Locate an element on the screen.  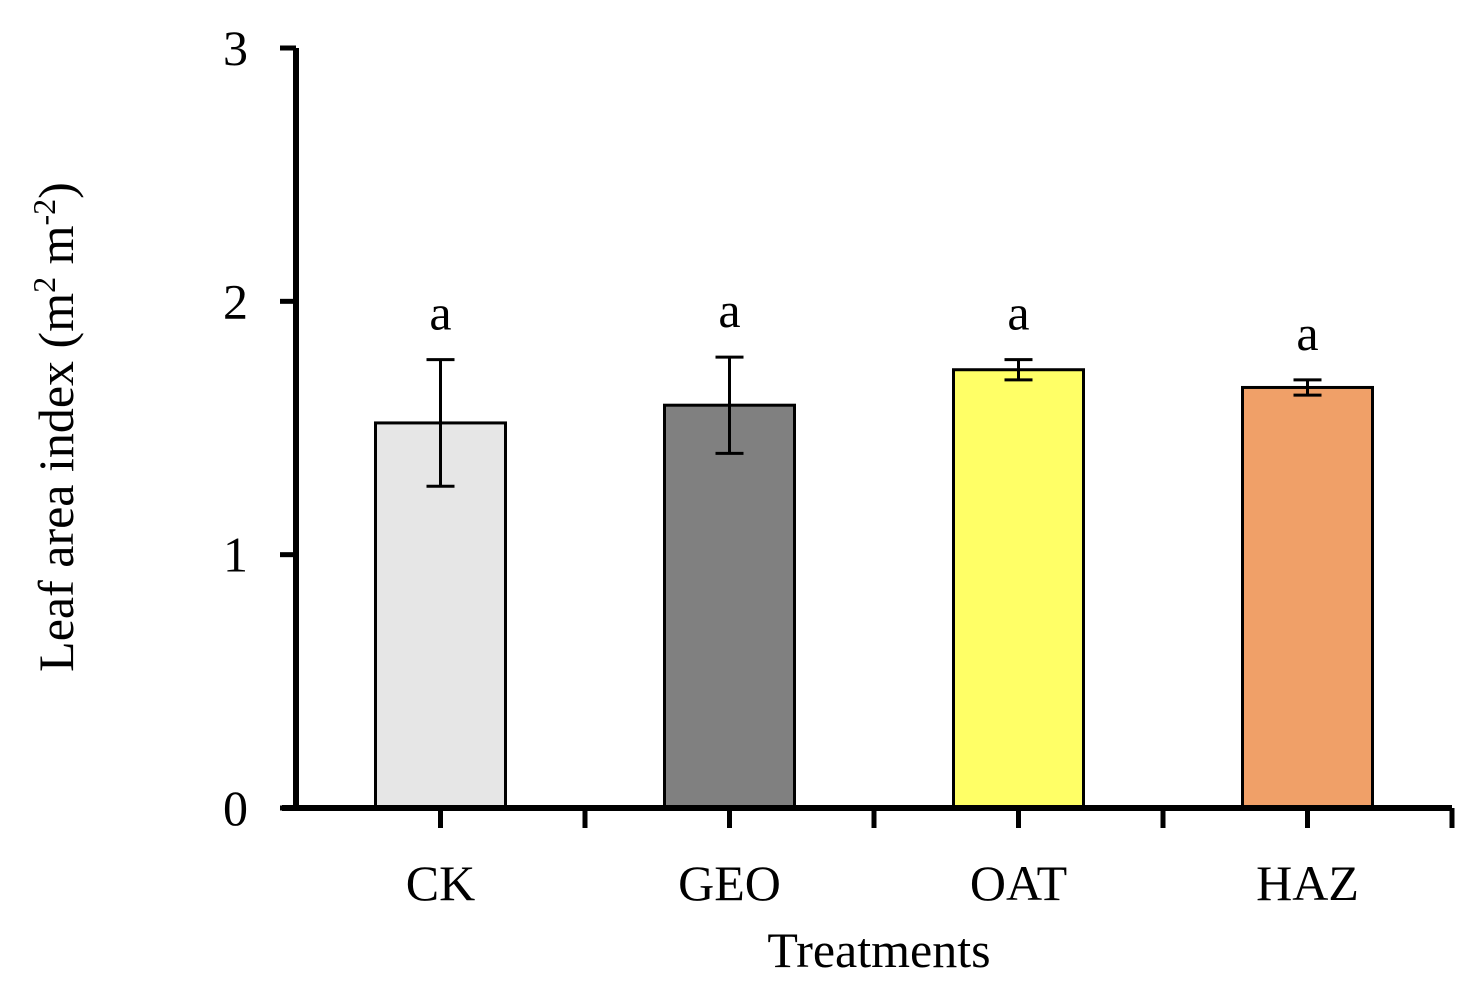
x-tick-label-geo: GEO is located at coordinates (729, 883).